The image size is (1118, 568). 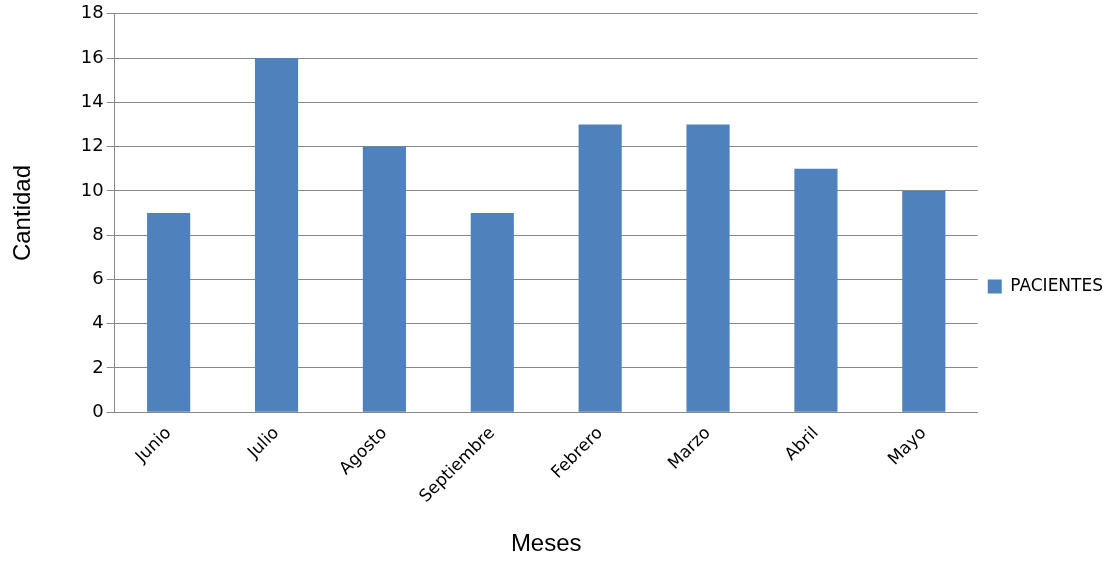 I want to click on y-tick-label: 10, so click(x=92, y=189).